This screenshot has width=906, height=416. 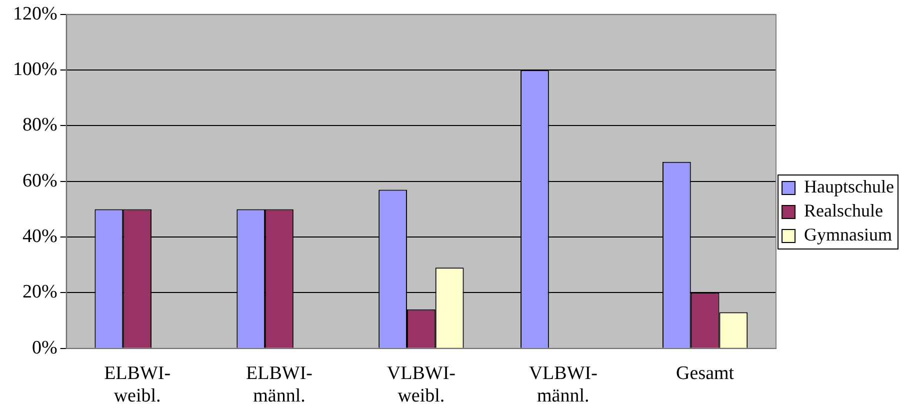 I want to click on x-tick-label: Gesamt, so click(x=705, y=373).